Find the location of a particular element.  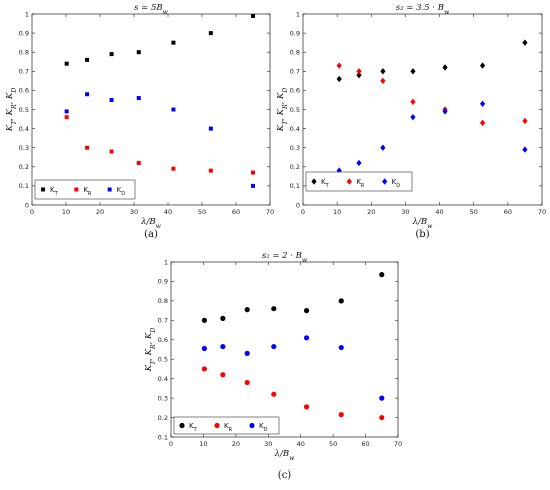

x-tick-label: 60 is located at coordinates (508, 212).